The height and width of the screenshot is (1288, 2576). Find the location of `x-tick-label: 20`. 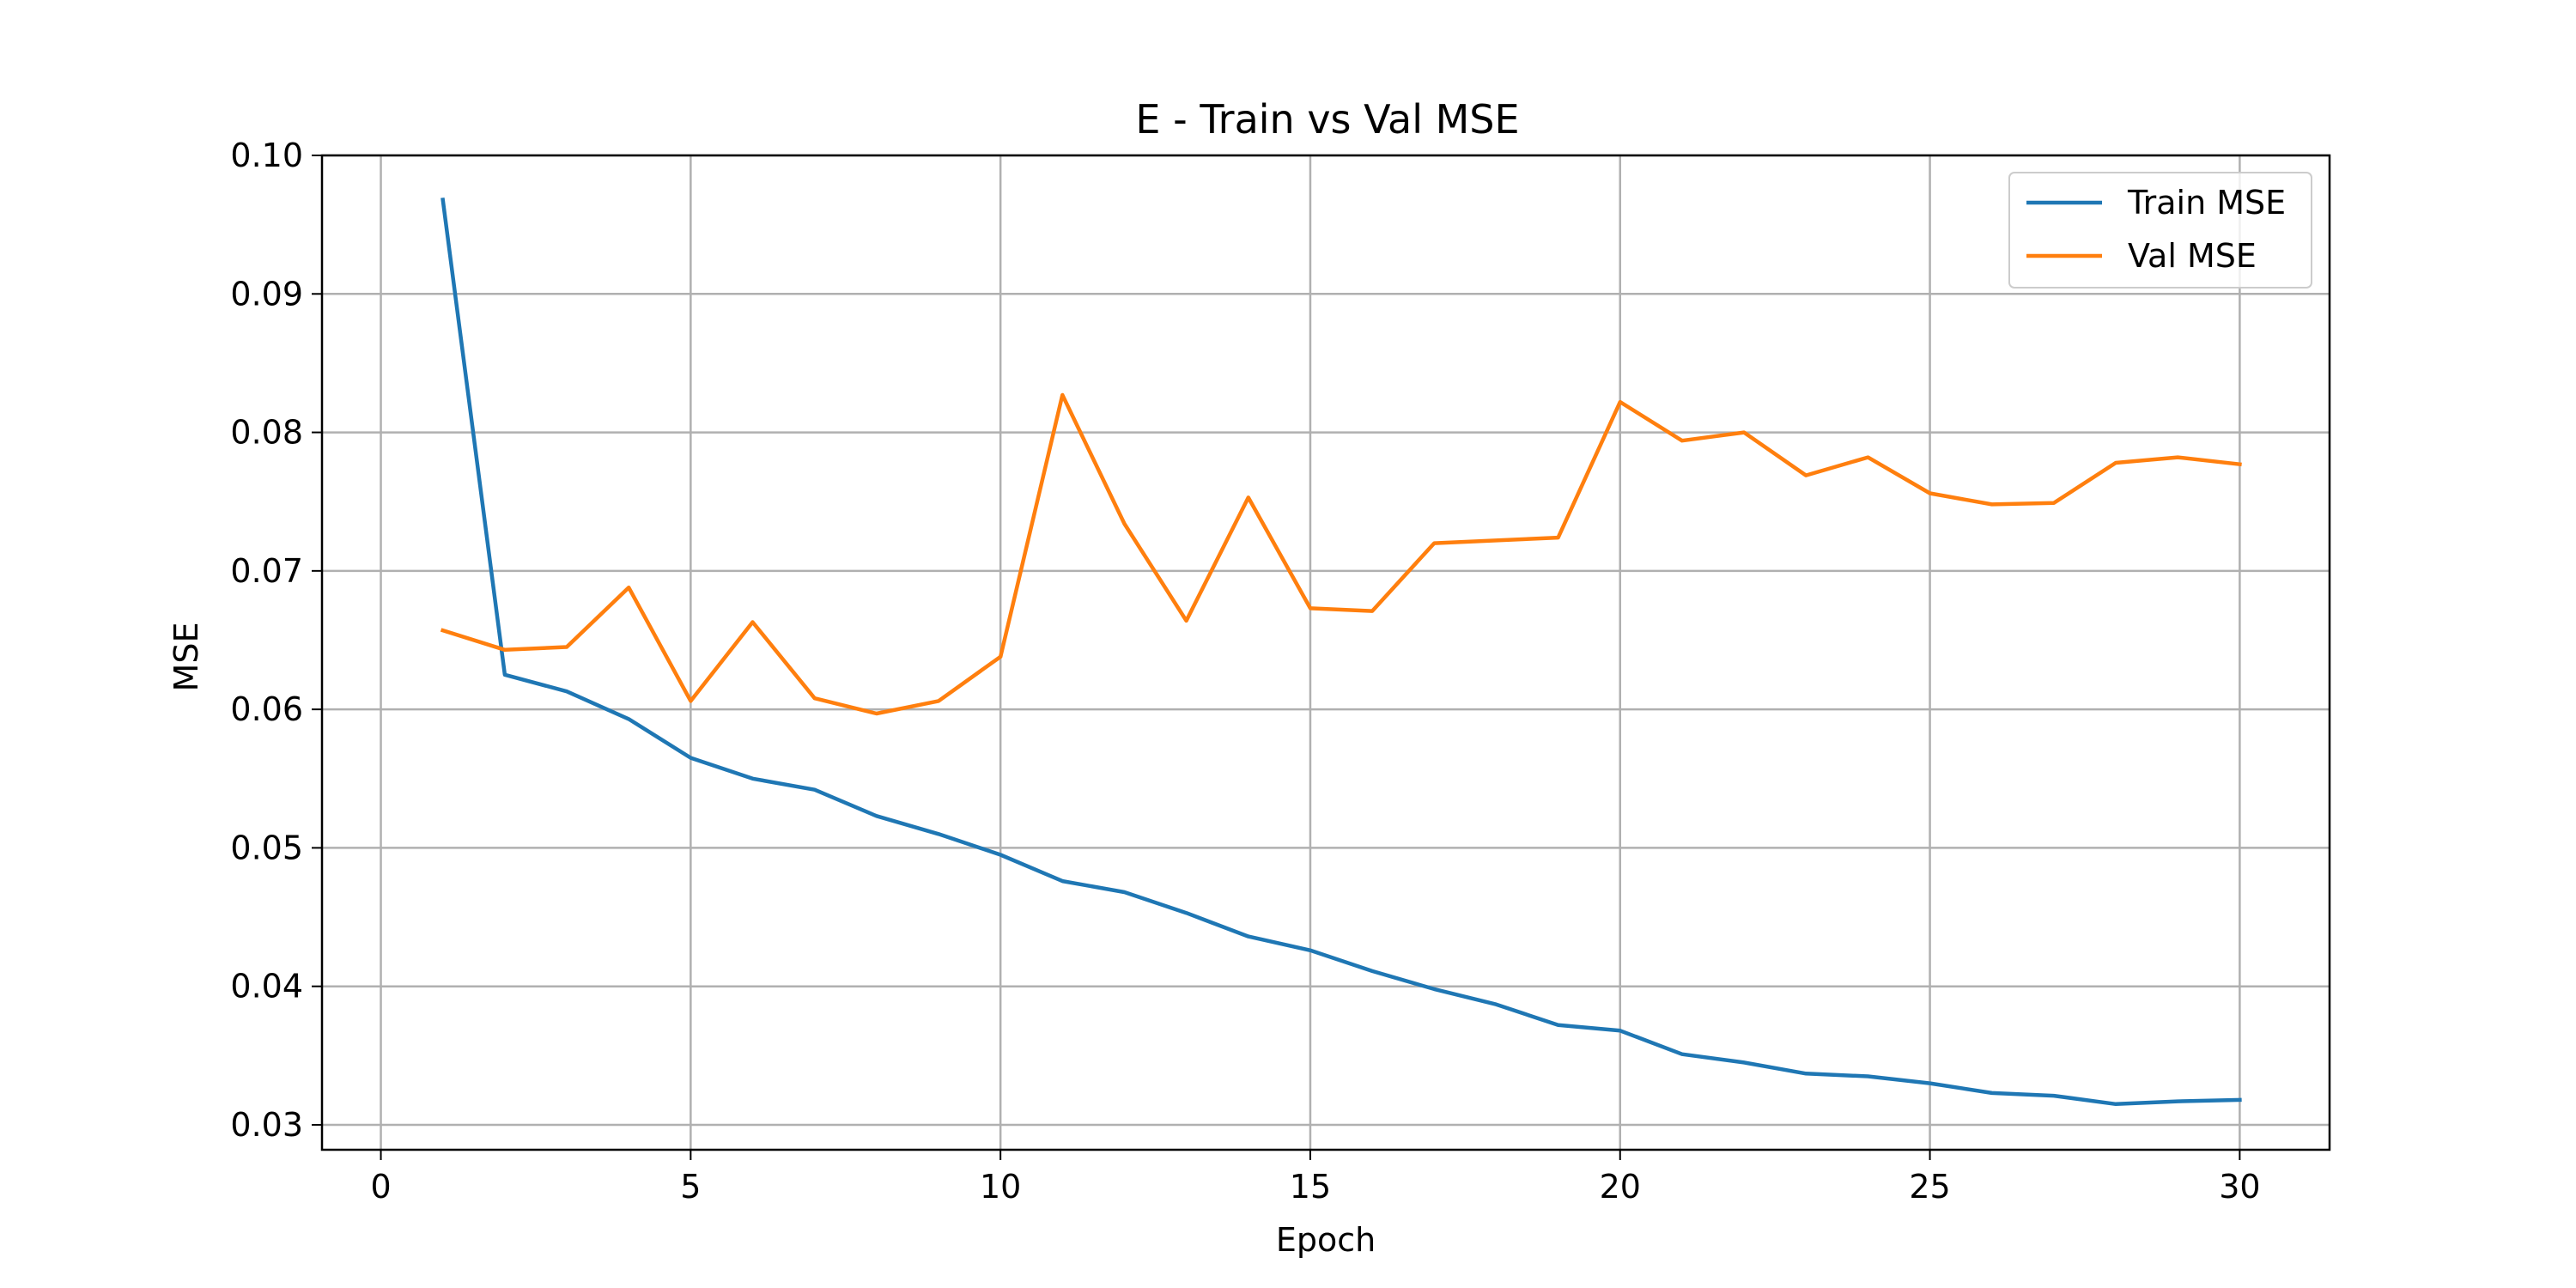

x-tick-label: 20 is located at coordinates (1620, 1187).